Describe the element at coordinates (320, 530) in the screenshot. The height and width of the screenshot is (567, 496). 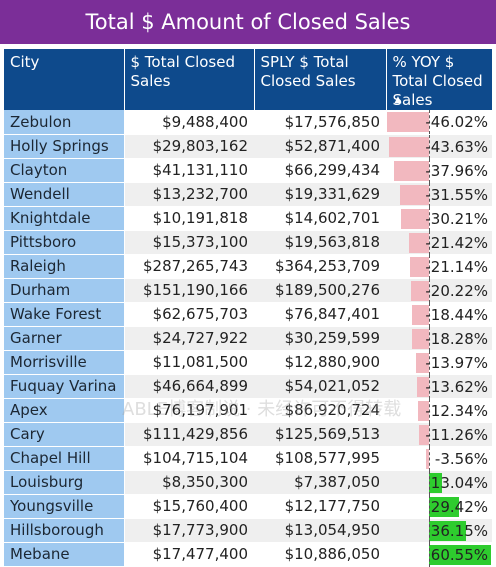
I see `cell-sply-closed-sales: $13,054,950` at that location.